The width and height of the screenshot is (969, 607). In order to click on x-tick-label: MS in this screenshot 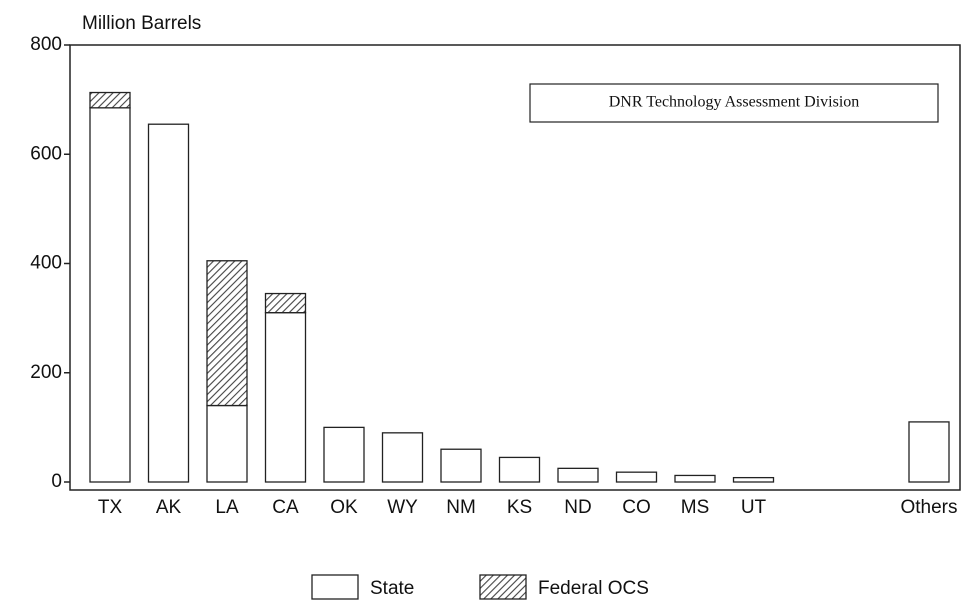, I will do `click(695, 507)`.